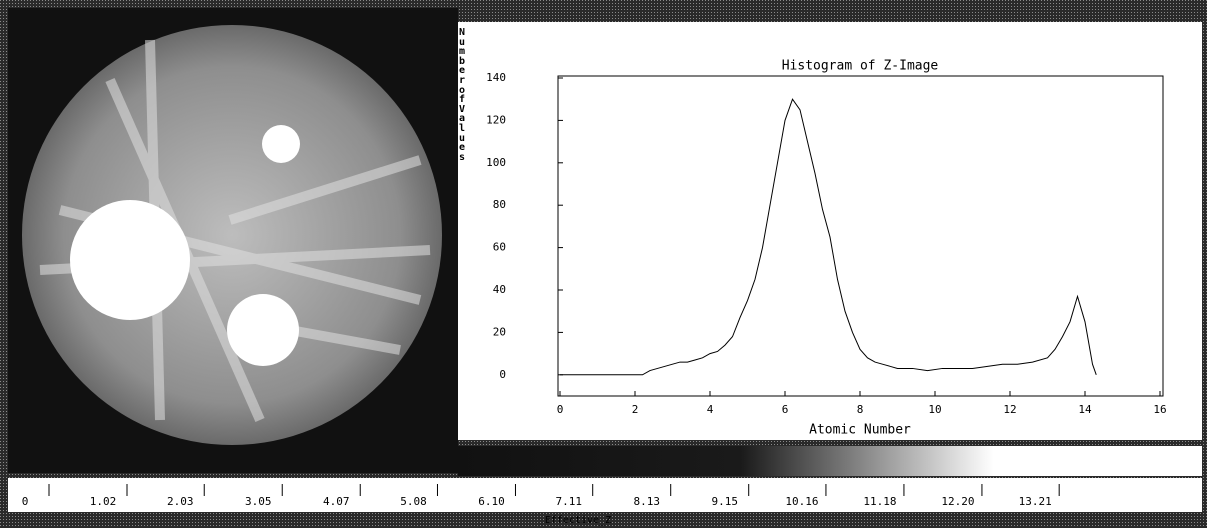 The height and width of the screenshot is (528, 1207). I want to click on y-tick-label: 120, so click(496, 119).